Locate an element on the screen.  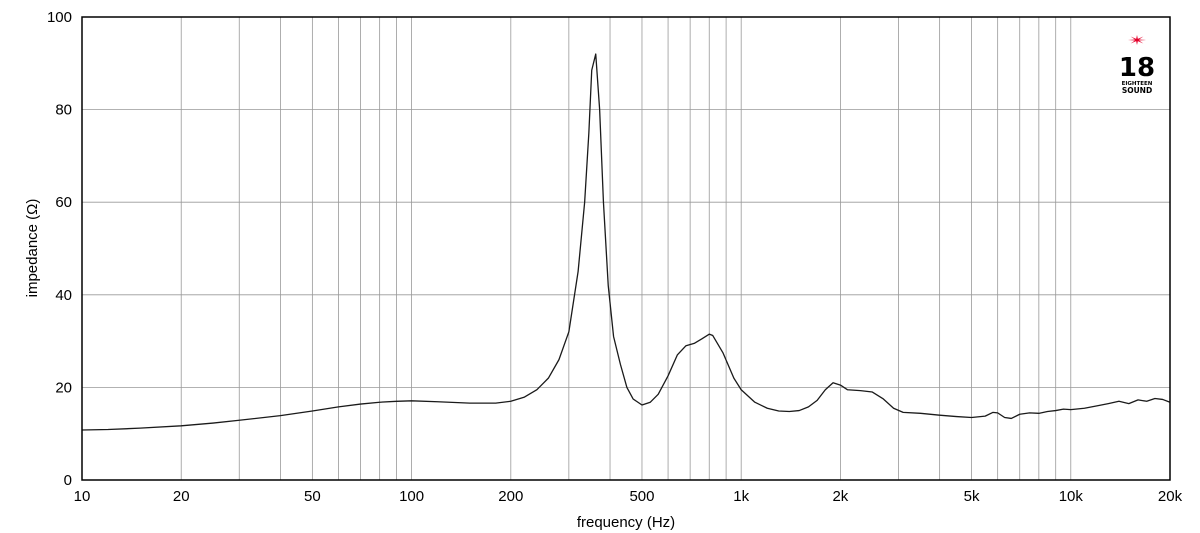
x-tick-label: 10 is located at coordinates (82, 496).